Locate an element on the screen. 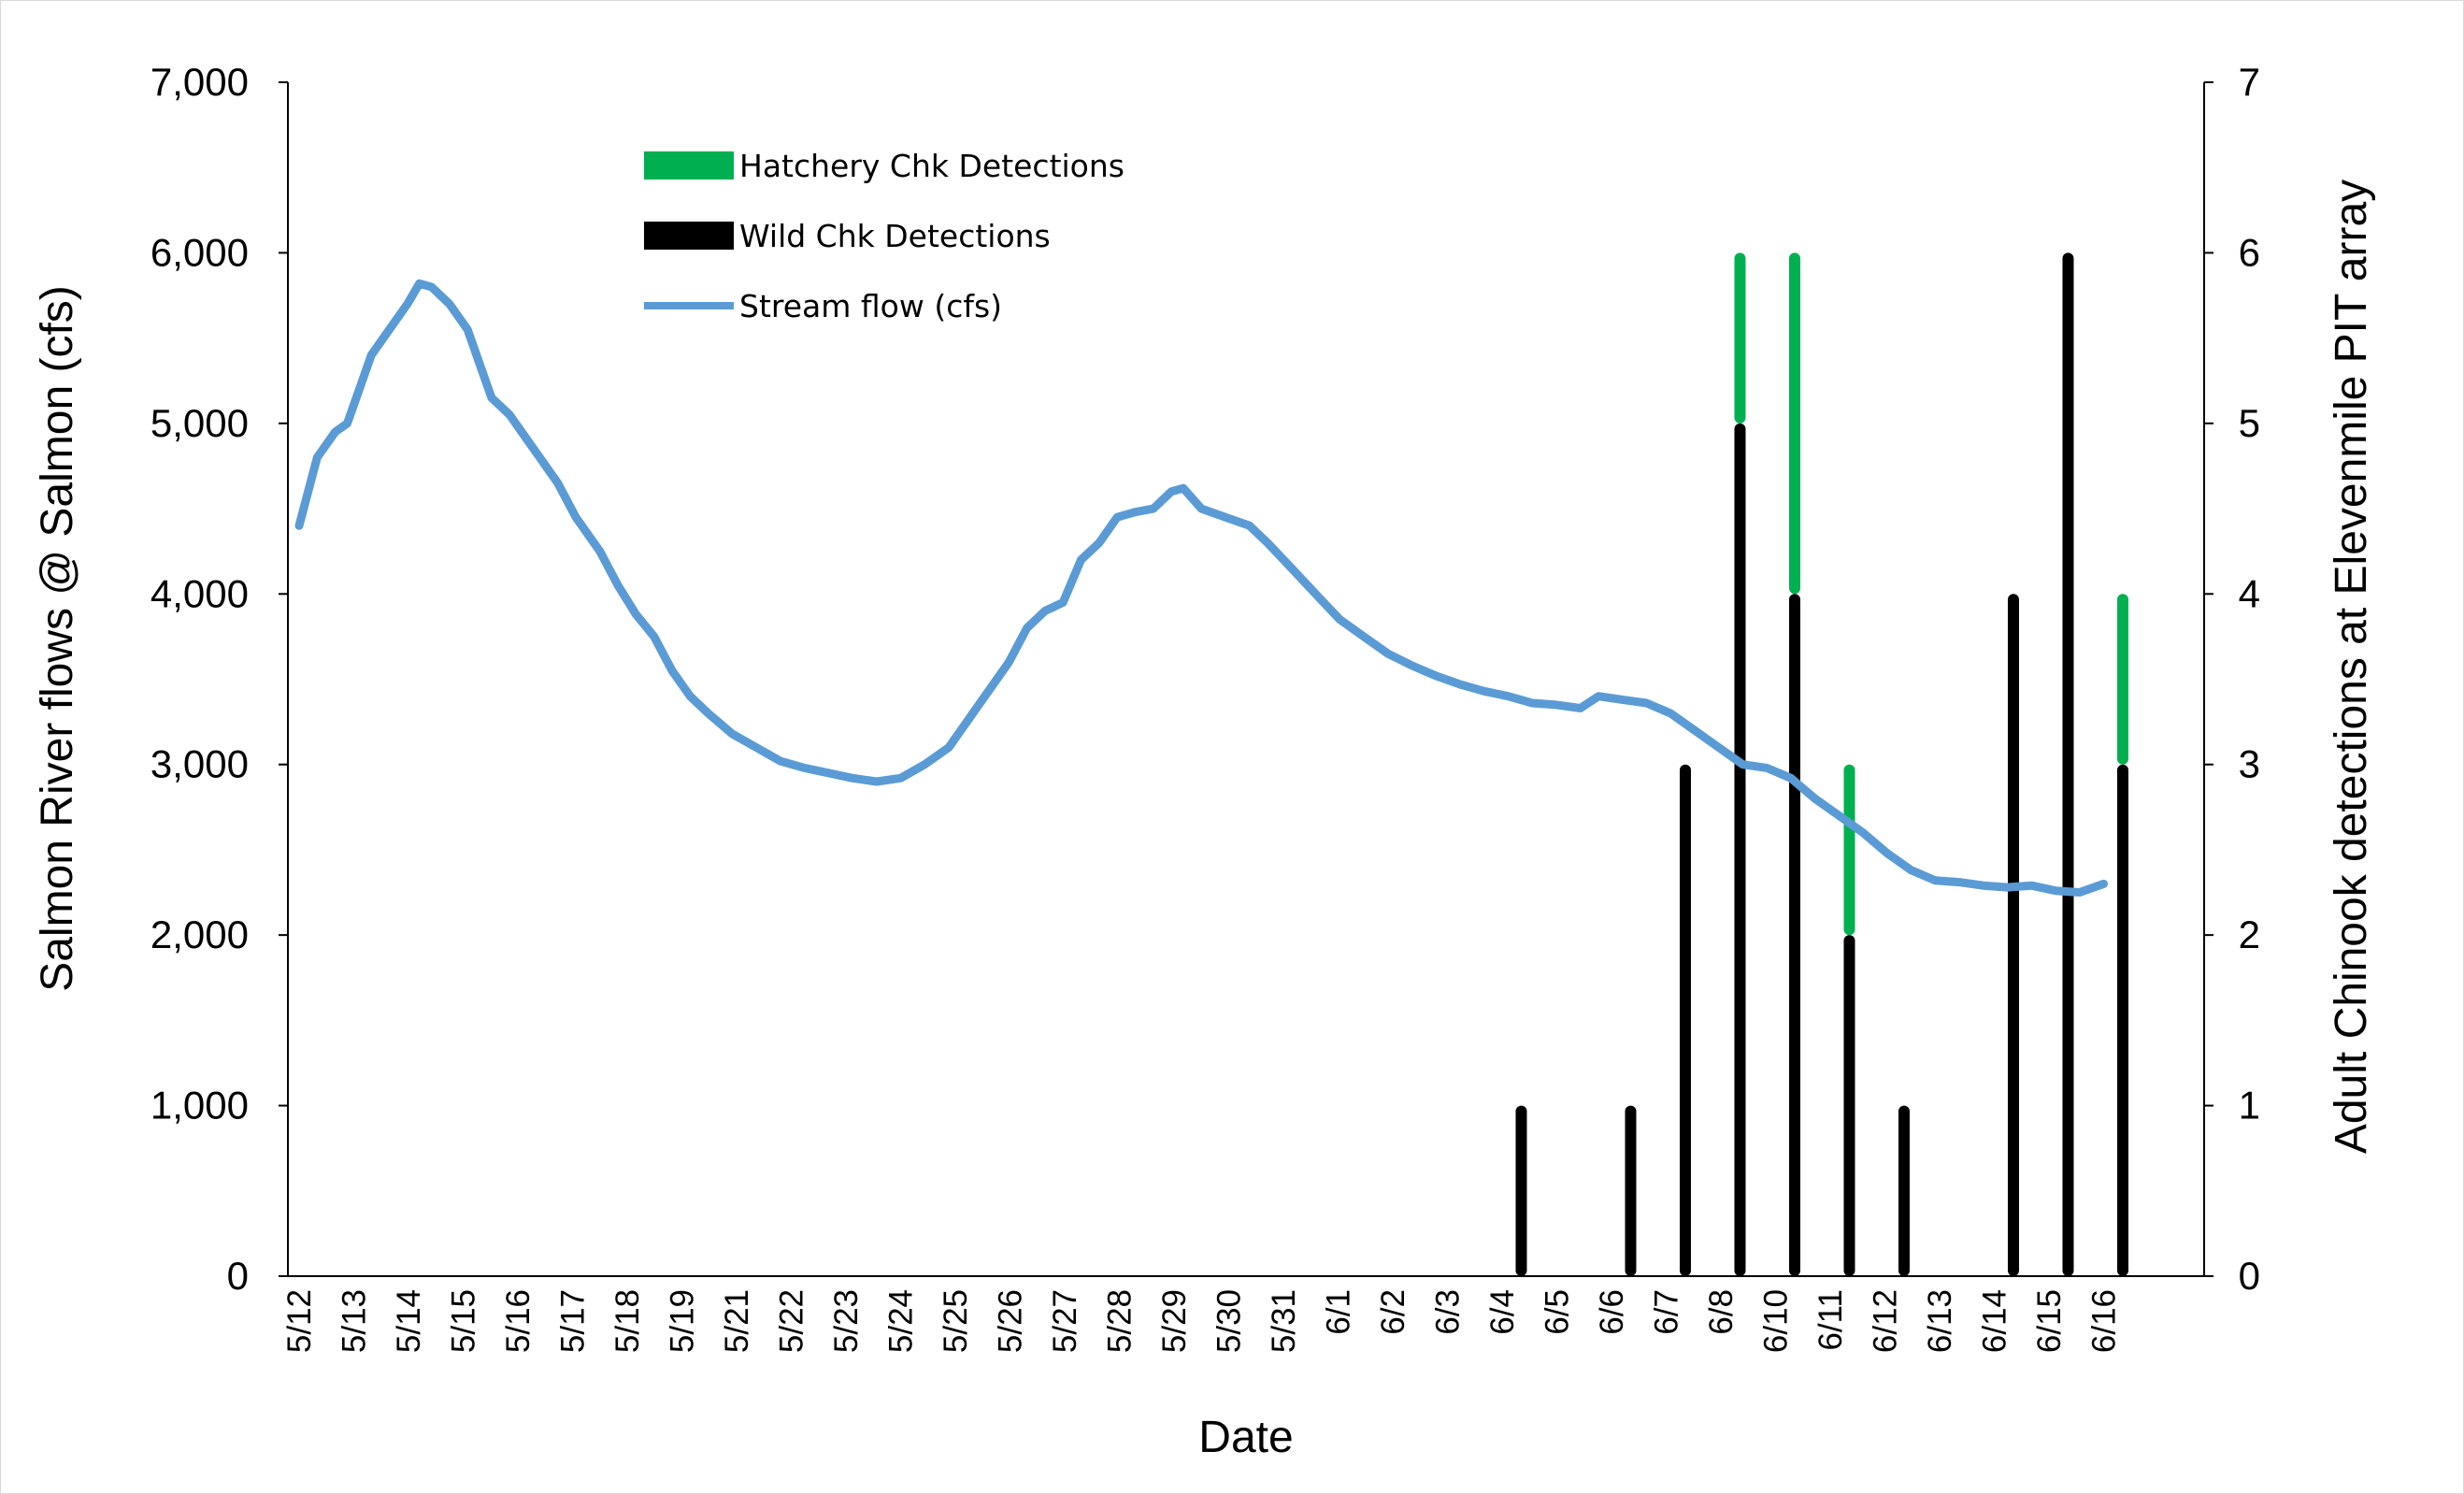 This screenshot has width=2464, height=1494. right-y-tick-label: 0 is located at coordinates (2249, 1276).